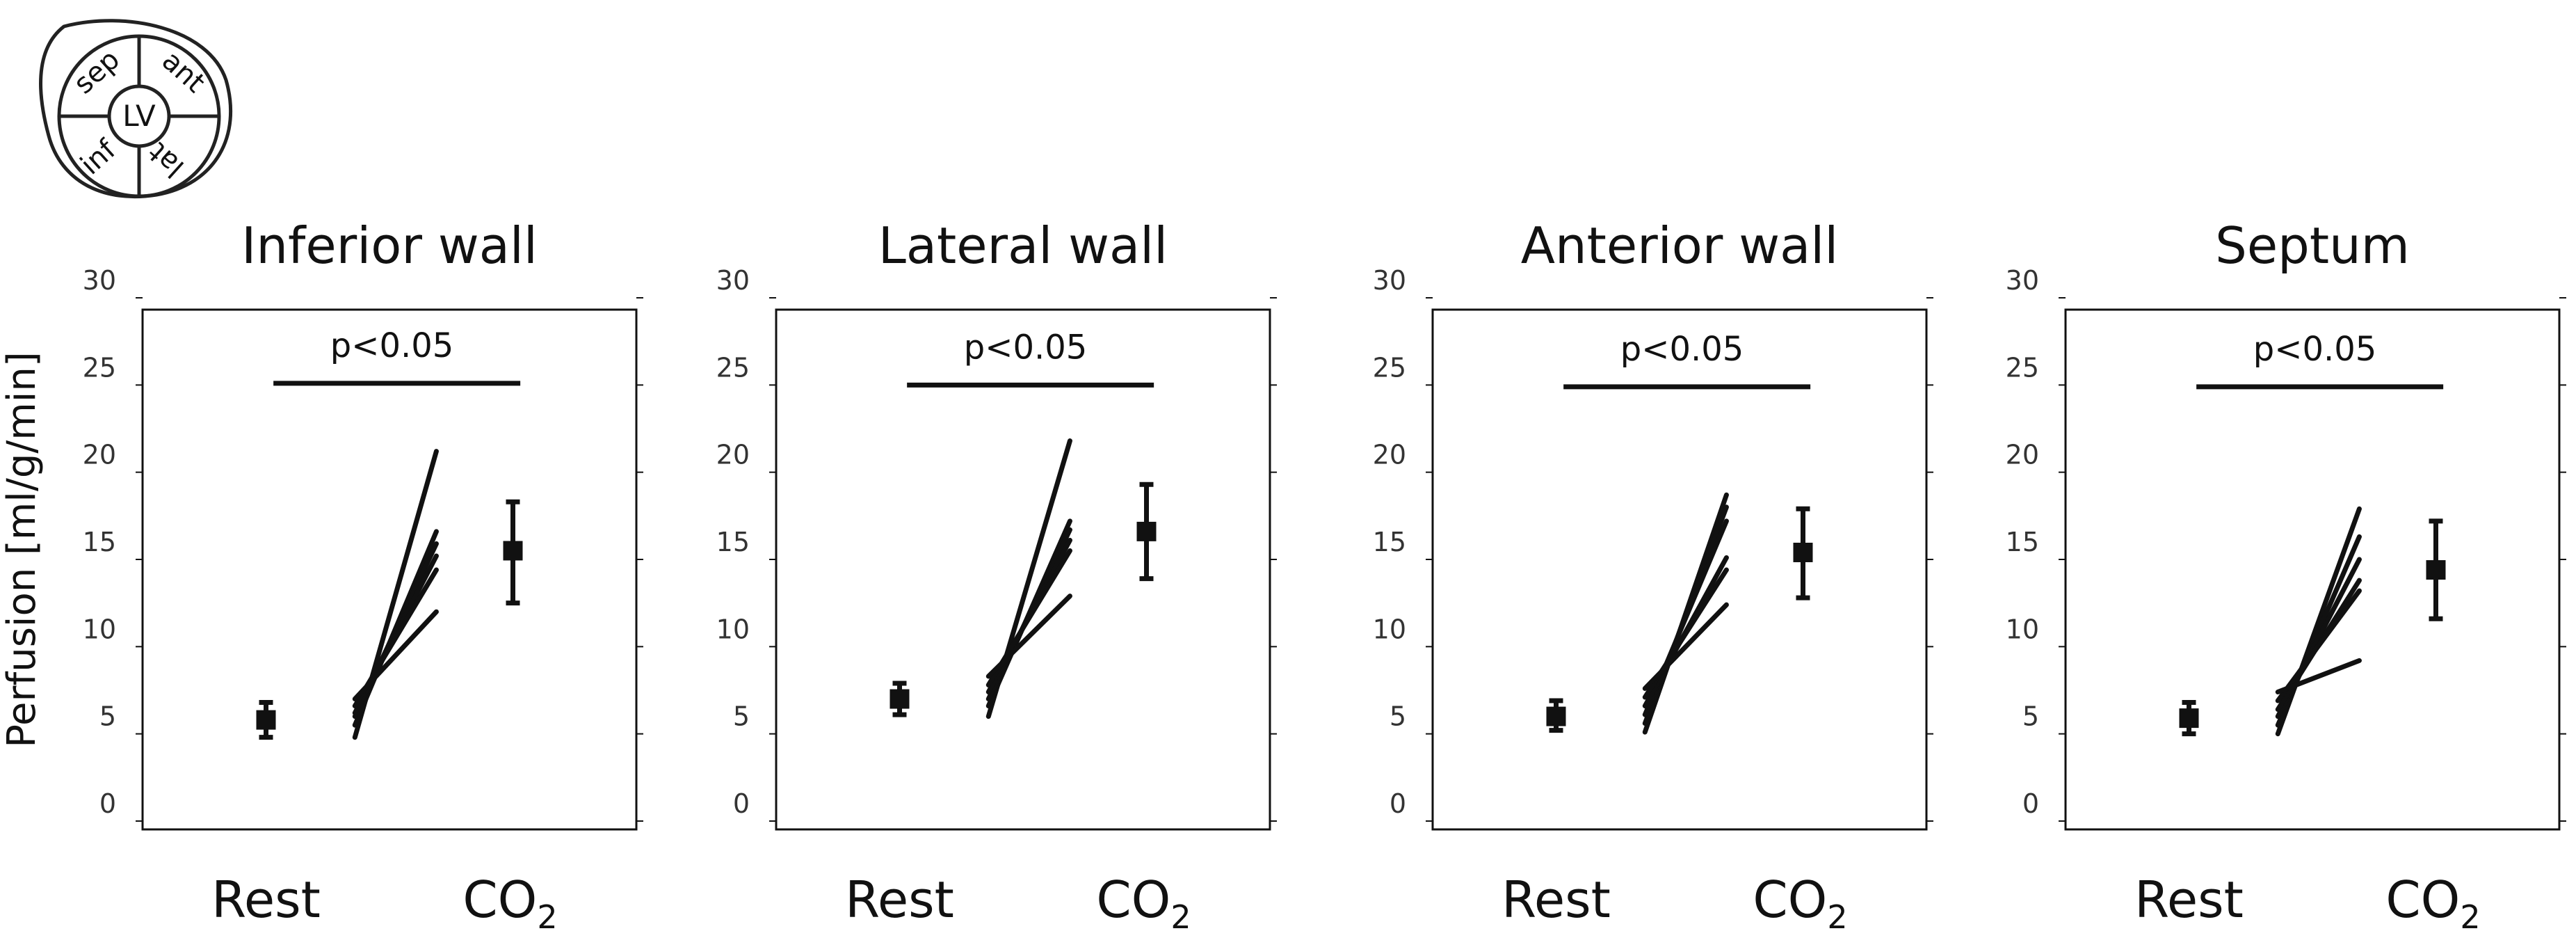  Describe the element at coordinates (1680, 245) in the screenshot. I see `chart-title: Anterior wall` at that location.